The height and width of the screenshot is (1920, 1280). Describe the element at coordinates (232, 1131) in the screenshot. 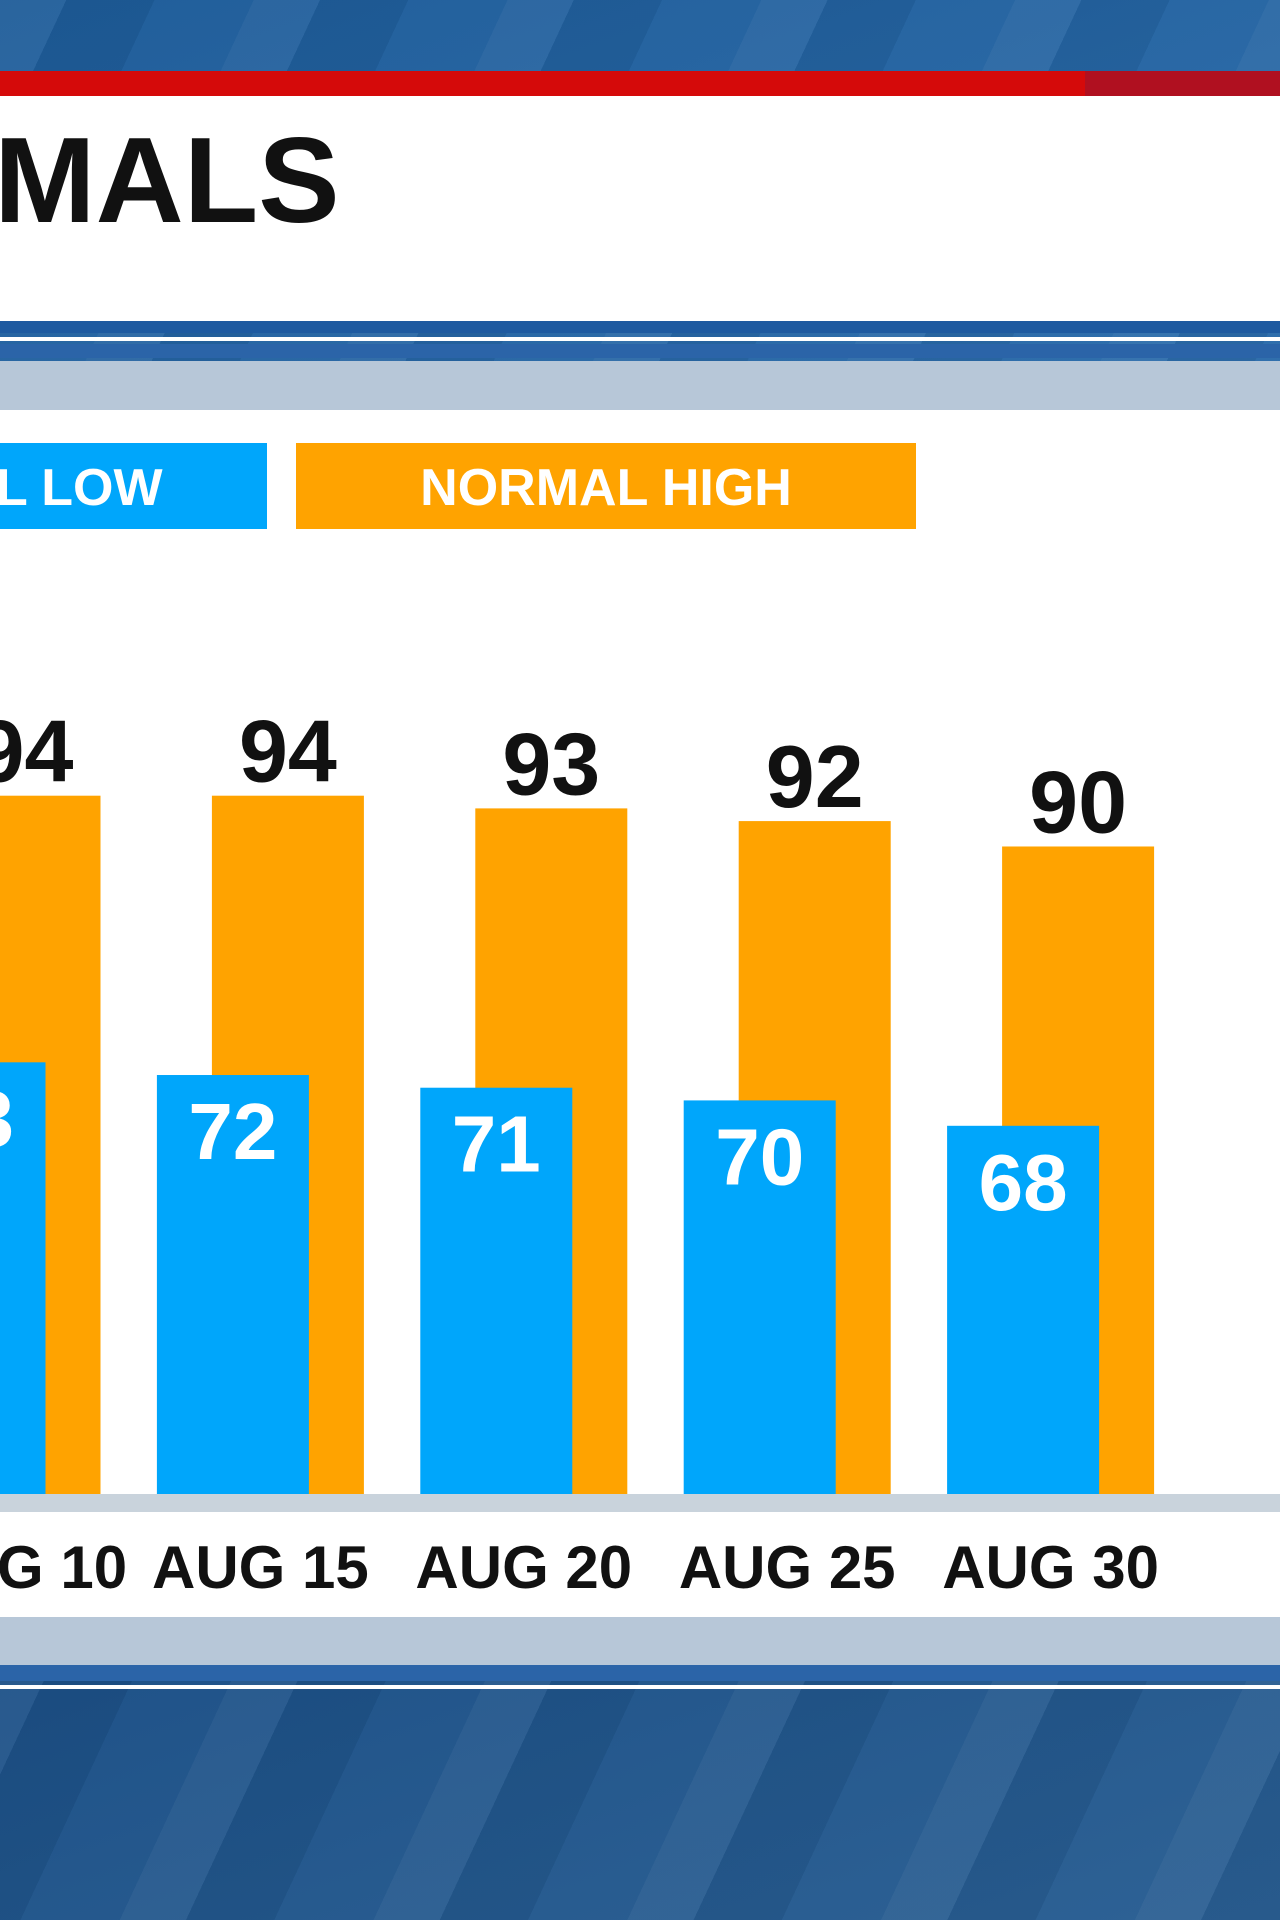

I see `value-label: 72` at that location.